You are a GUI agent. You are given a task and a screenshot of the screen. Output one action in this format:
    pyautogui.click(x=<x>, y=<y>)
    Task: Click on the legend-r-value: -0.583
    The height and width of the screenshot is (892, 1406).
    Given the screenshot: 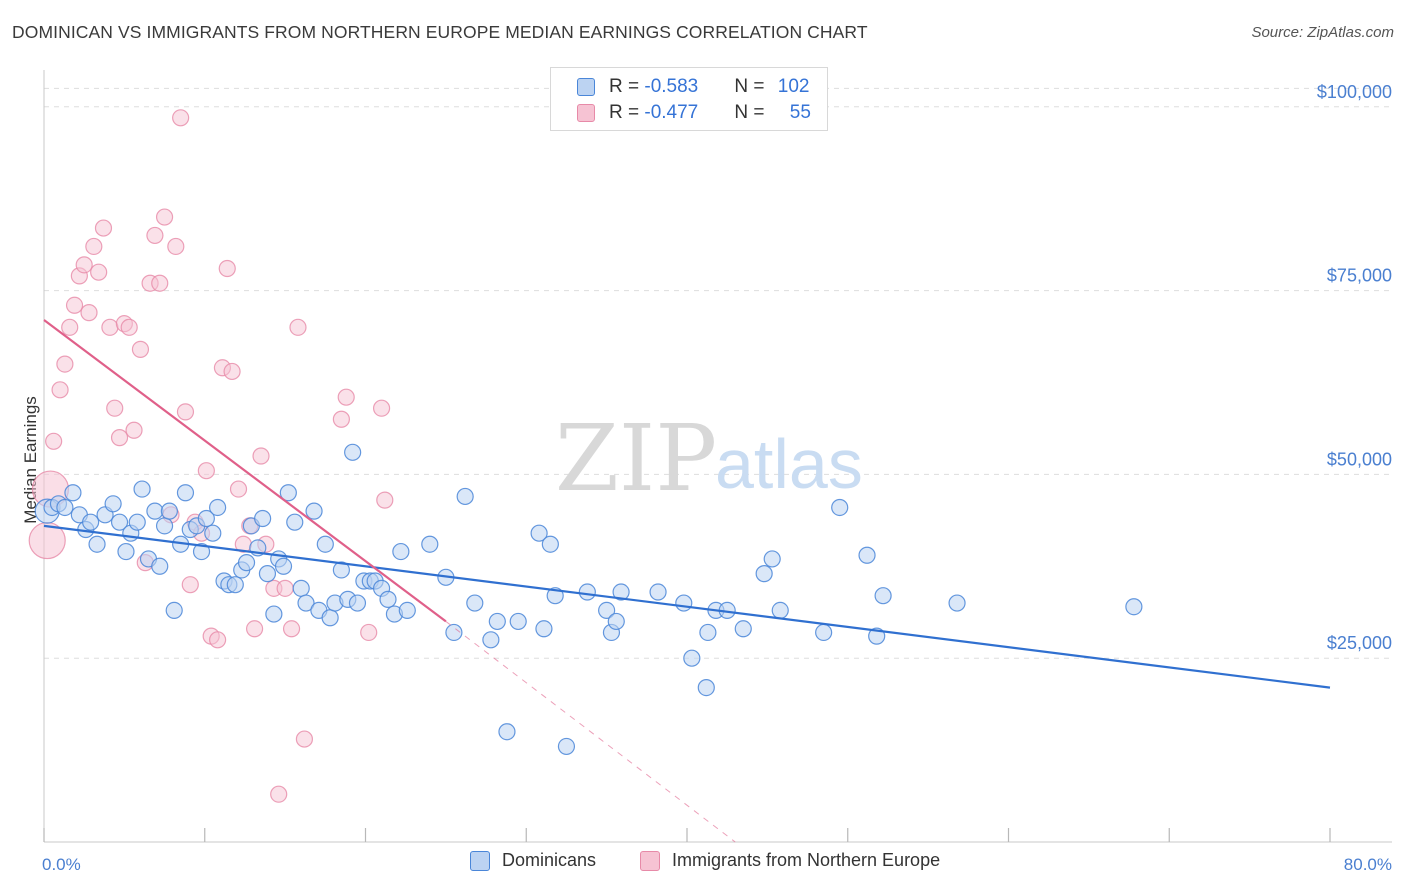 What is the action you would take?
    pyautogui.click(x=671, y=86)
    